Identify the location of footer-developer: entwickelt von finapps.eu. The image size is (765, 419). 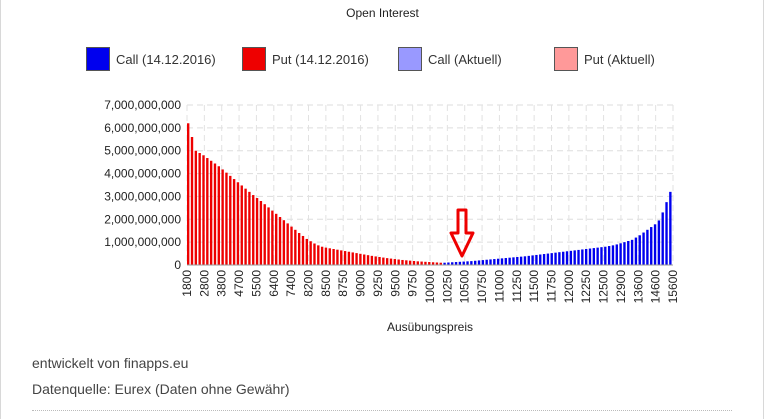
(110, 363).